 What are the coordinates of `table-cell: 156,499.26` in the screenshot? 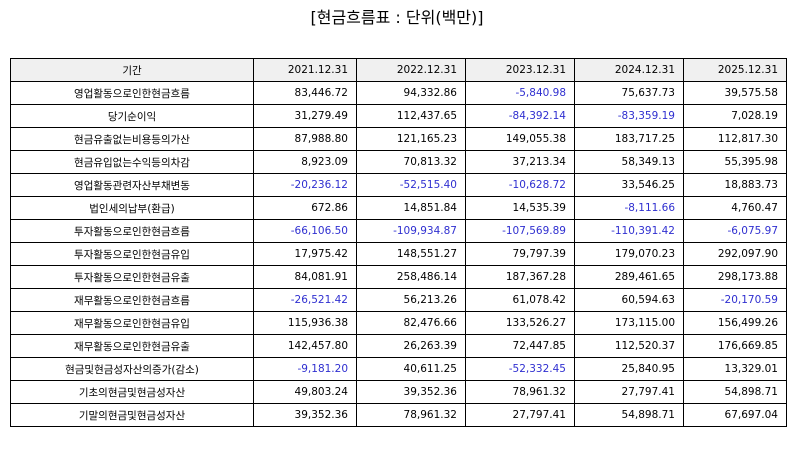 It's located at (735, 323).